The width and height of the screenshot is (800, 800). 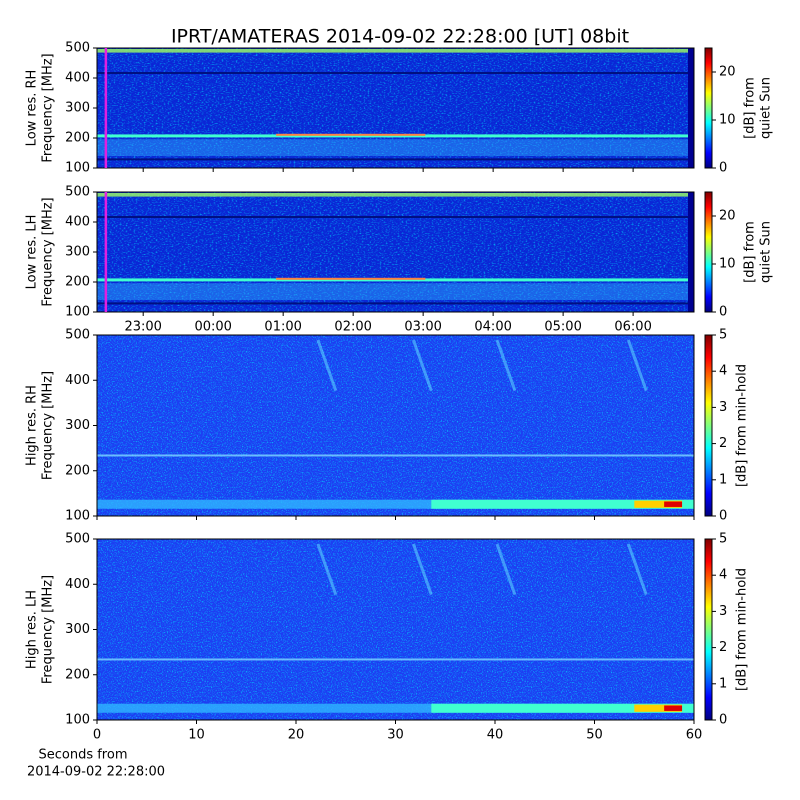 What do you see at coordinates (32, 425) in the screenshot?
I see `y-axis-label: High res. RH` at bounding box center [32, 425].